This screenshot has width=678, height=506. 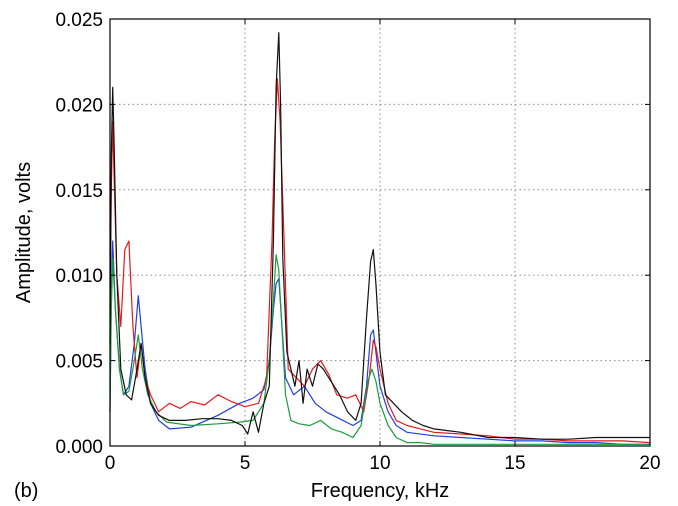 I want to click on x-axis-title: Frequency, kHz, so click(x=380, y=491).